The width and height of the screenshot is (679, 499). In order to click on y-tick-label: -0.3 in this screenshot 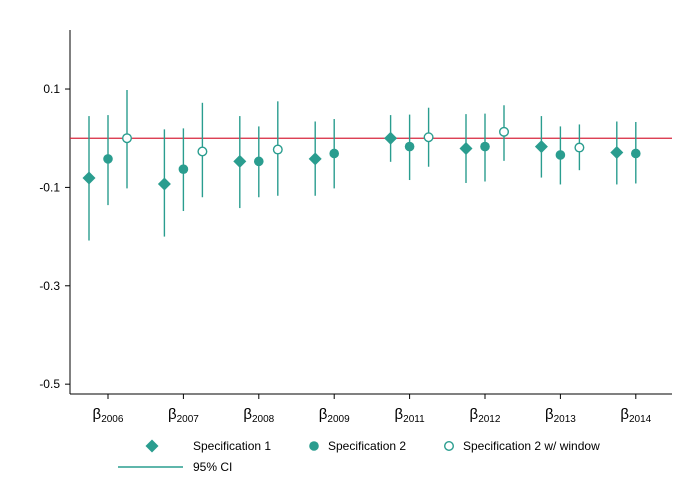, I will do `click(49, 286)`.